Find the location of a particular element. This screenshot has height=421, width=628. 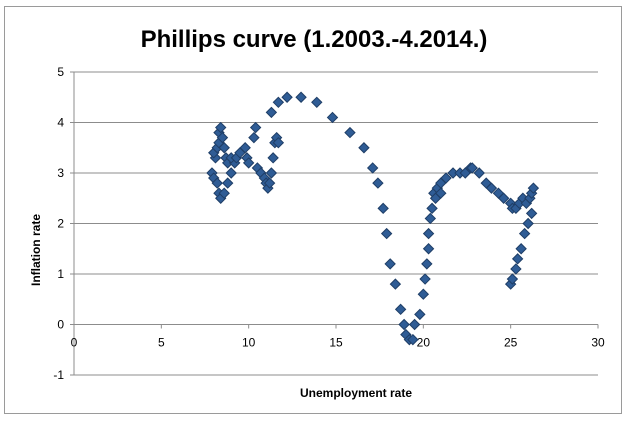

y-tick-label: 3 is located at coordinates (60, 173).